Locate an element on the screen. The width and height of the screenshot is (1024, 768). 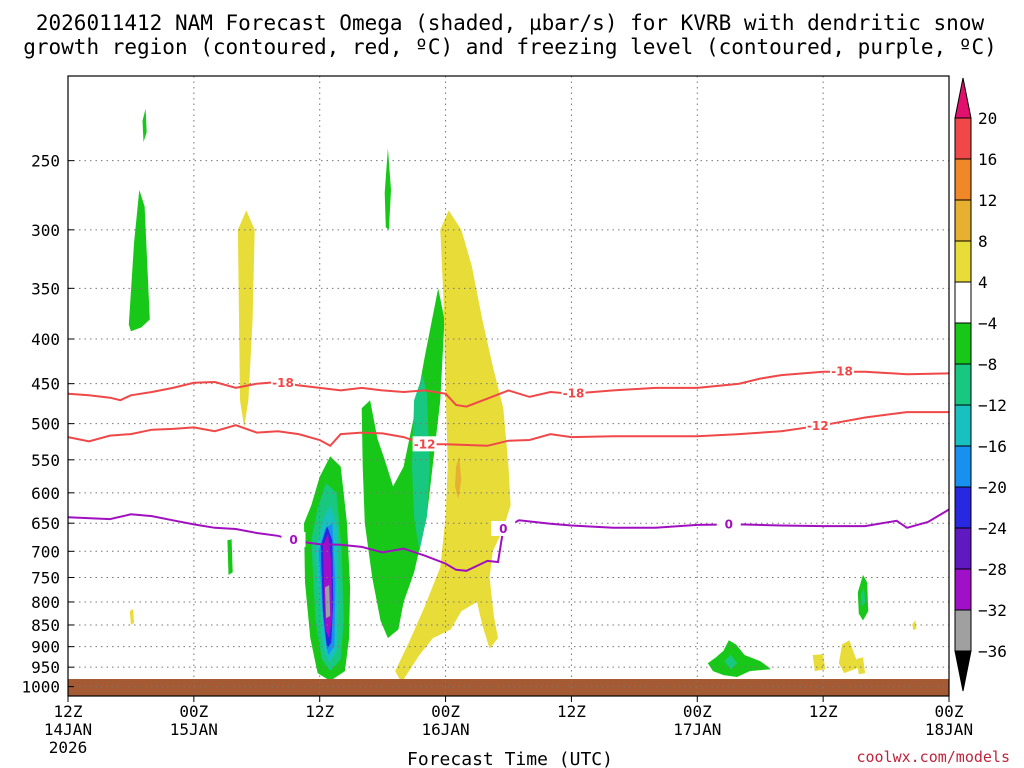
colorbar: 20 16 12 8 4 −4 −8 −12 −16 −20 −24 −28 −32 −36 is located at coordinates (980, 384).